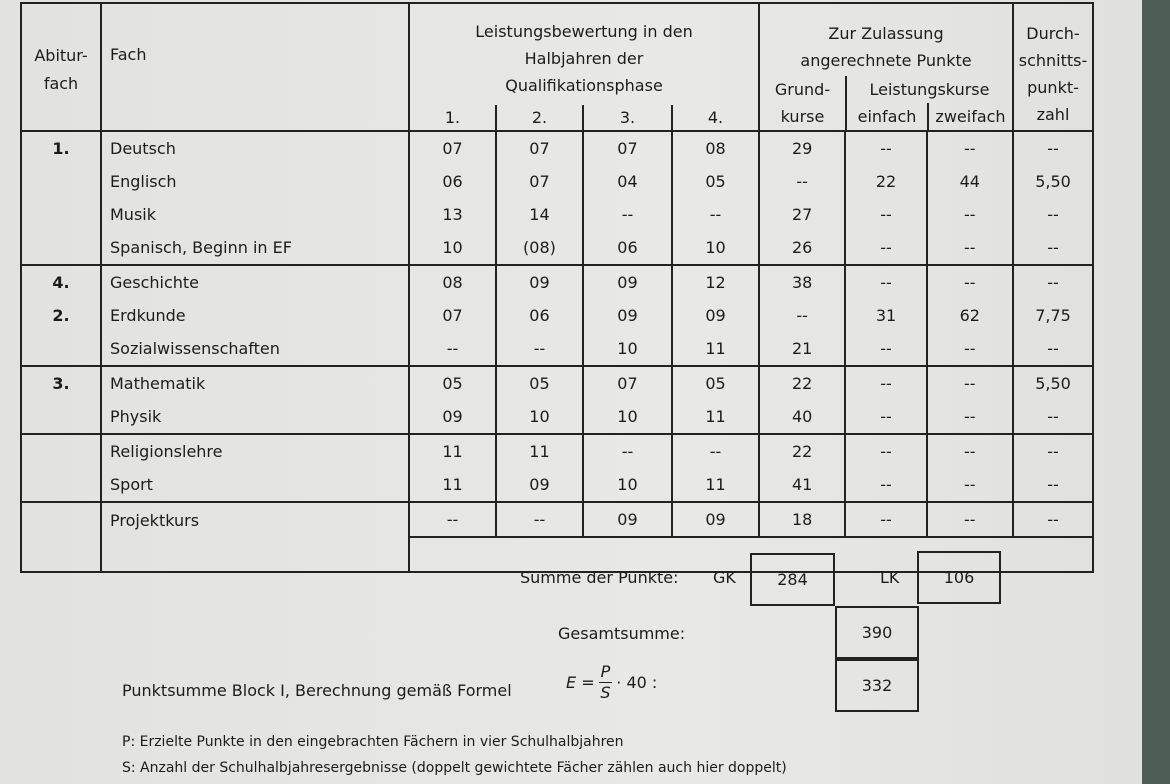 The height and width of the screenshot is (784, 1170). I want to click on table-row: Physik 09 10 10 11 40 -- -- --, so click(557, 417).